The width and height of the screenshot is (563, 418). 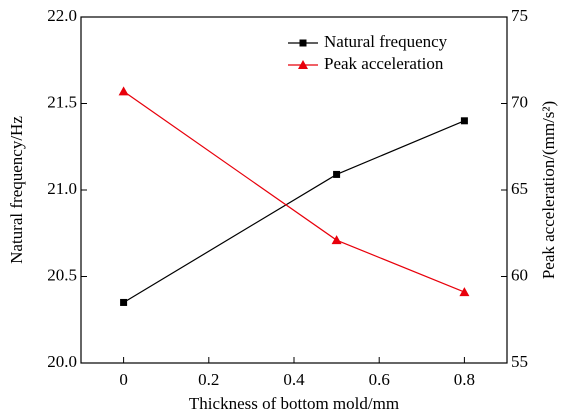 I want to click on legend-label: Peak acceleration, so click(x=384, y=63).